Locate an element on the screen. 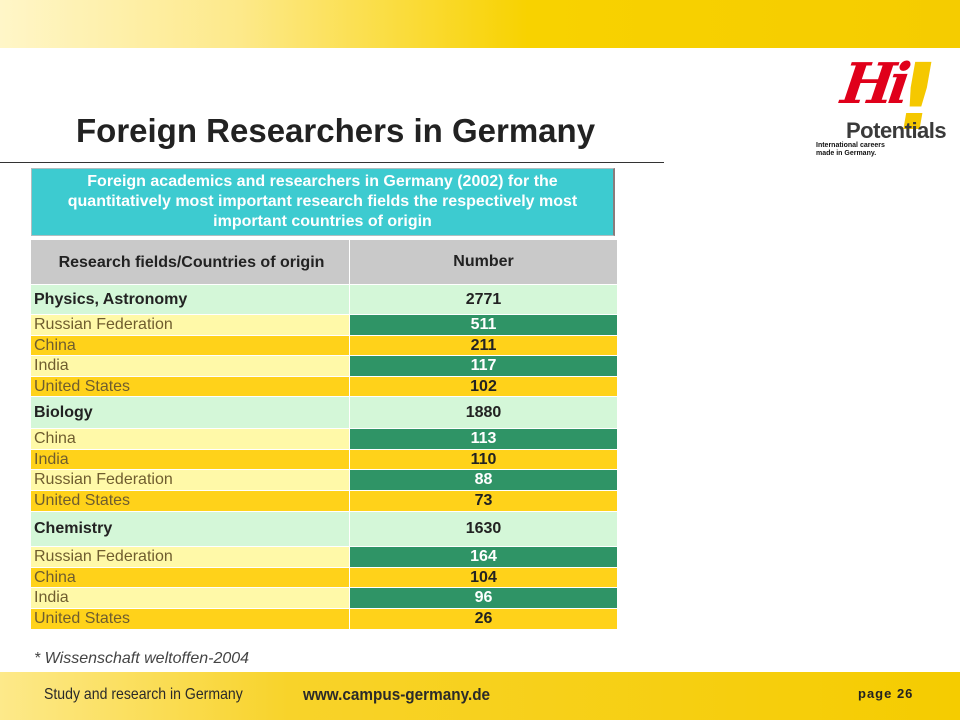 Image resolution: width=960 pixels, height=720 pixels. table-row: China 211 is located at coordinates (324, 346).